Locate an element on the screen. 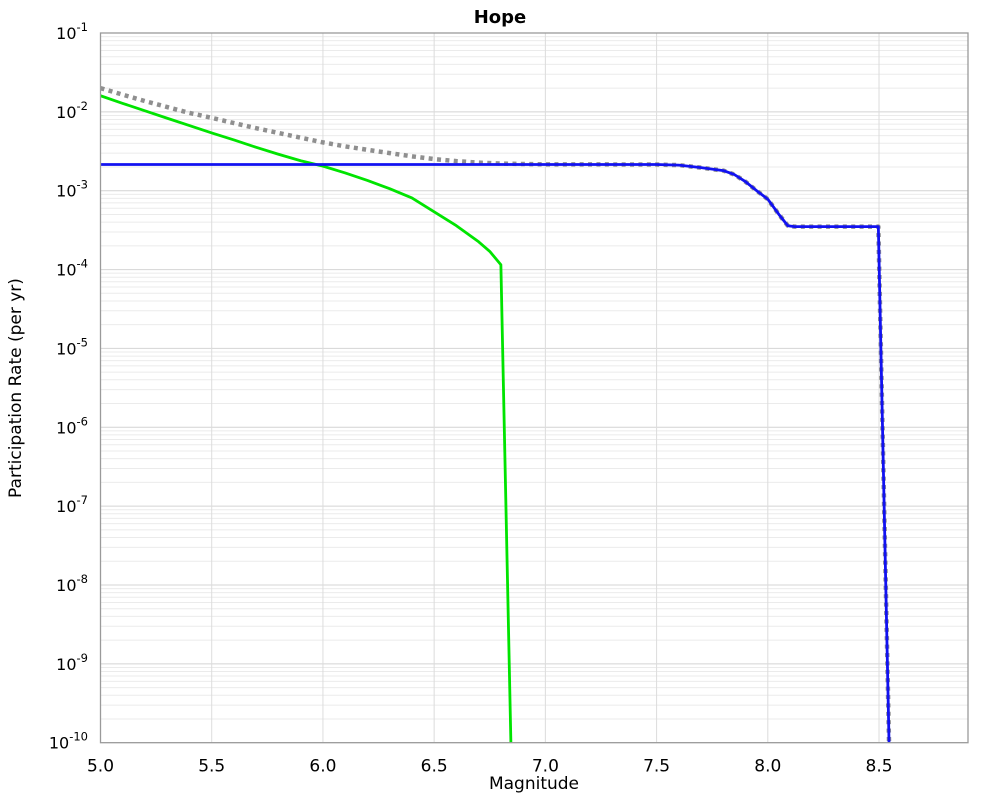  y-tick-label: 10⁻¹⁰ is located at coordinates (68, 741).